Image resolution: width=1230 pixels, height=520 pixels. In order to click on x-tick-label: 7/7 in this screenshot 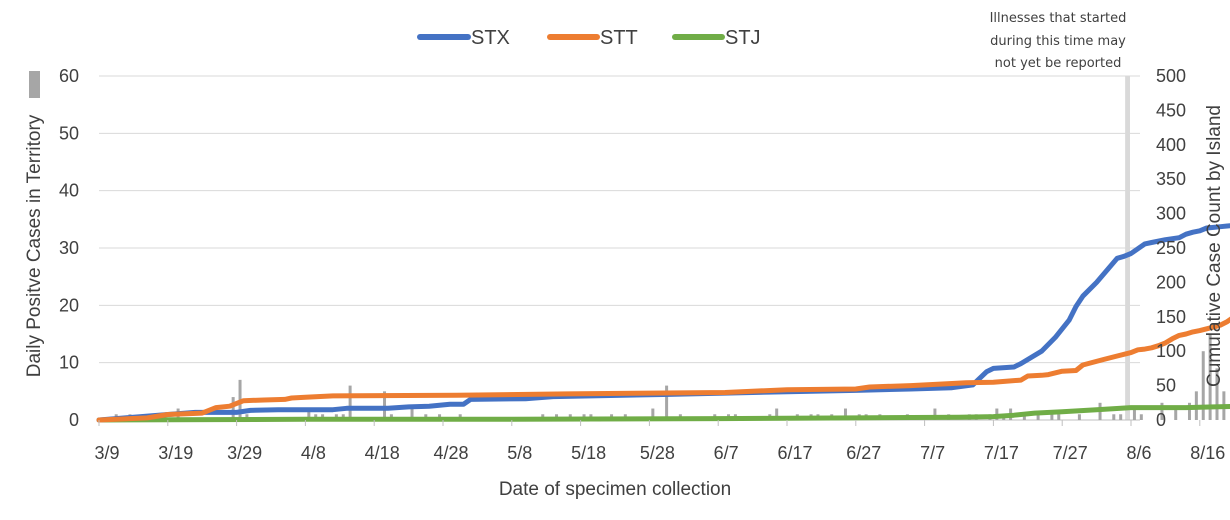, I will do `click(932, 453)`.